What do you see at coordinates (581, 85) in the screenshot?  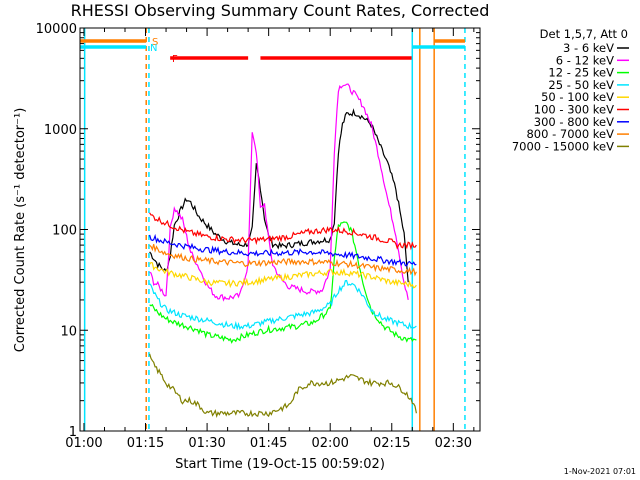 I see `legend-label-4: 25 - 50 keV` at bounding box center [581, 85].